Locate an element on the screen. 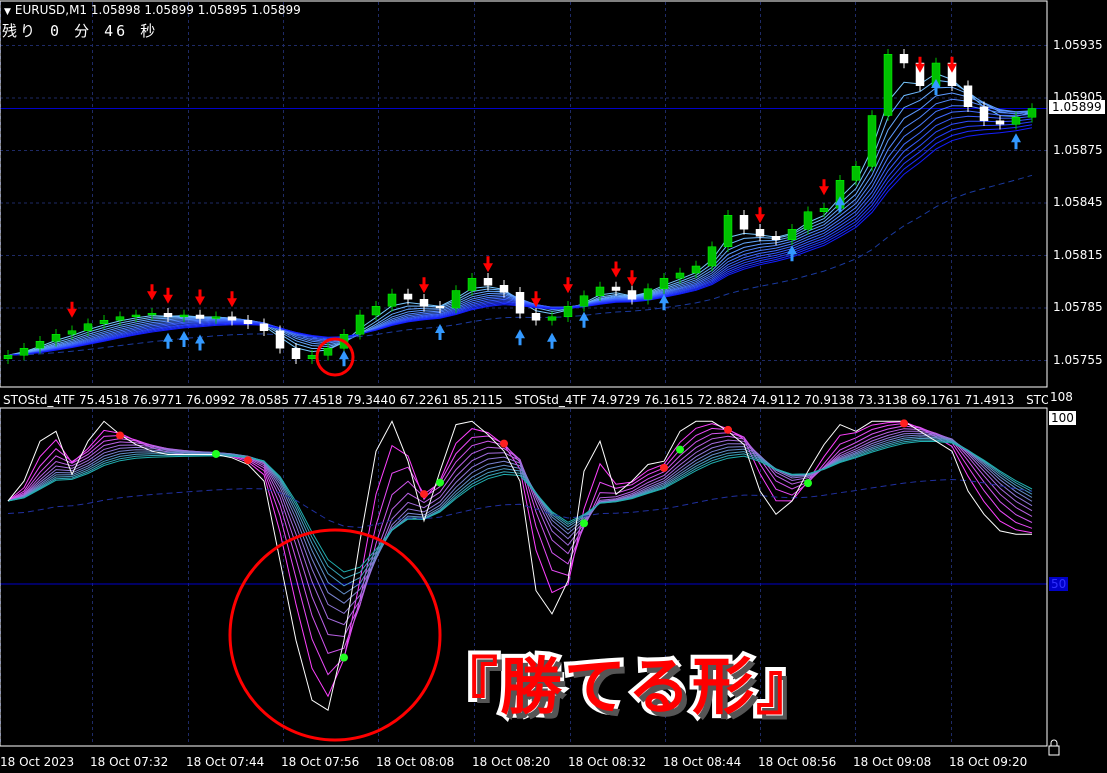 The width and height of the screenshot is (1107, 773). time-tick-label: 18 Oct 08:20 is located at coordinates (511, 762).